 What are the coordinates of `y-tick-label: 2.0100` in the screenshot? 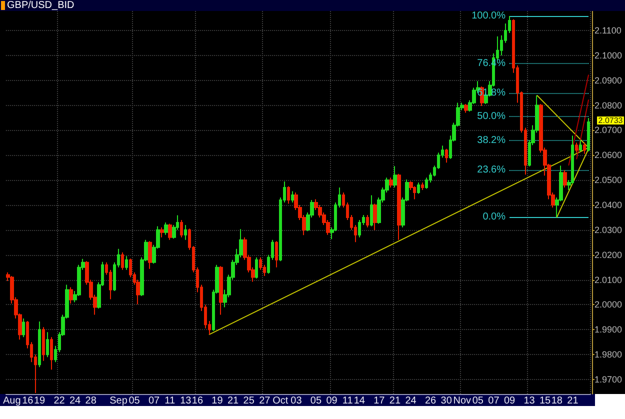 It's located at (608, 279).